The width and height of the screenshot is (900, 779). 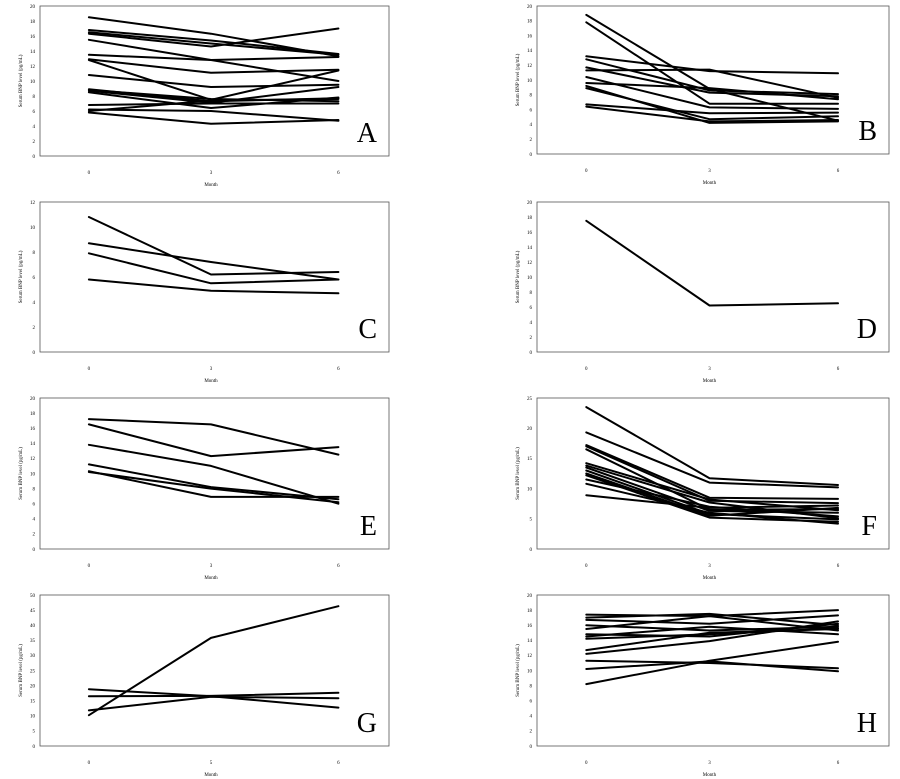 I want to click on y-tick-label: 30, so click(x=33, y=656).